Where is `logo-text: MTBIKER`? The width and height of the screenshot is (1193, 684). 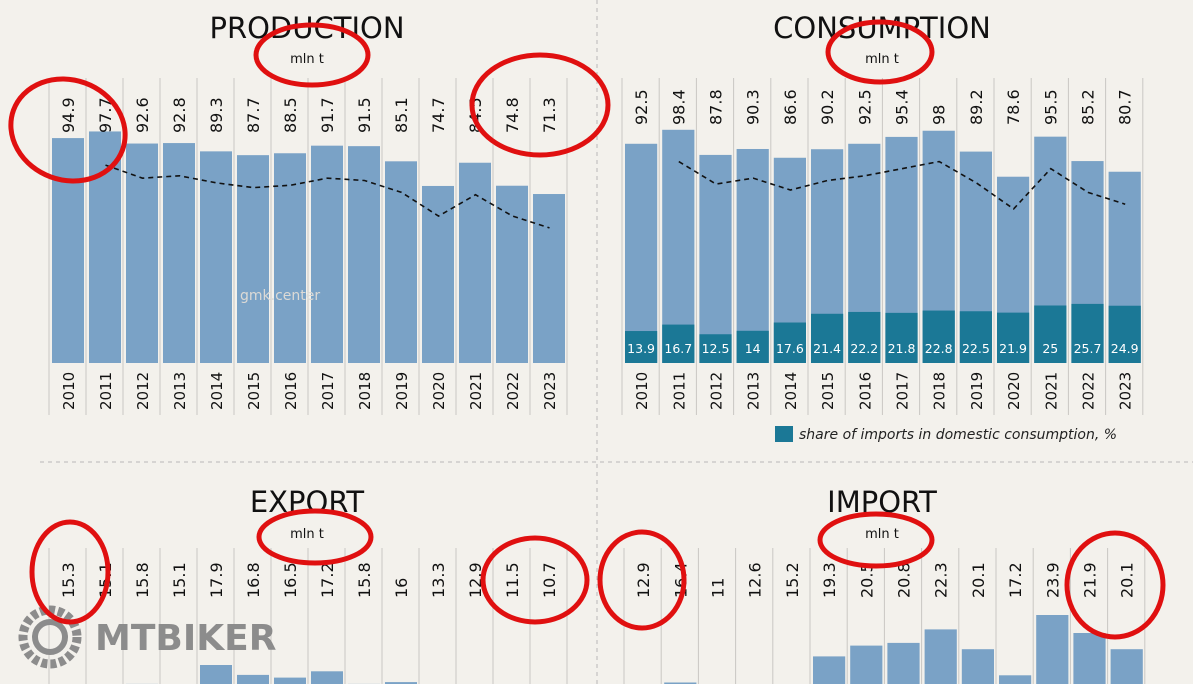
logo-text: MTBIKER is located at coordinates (185, 638).